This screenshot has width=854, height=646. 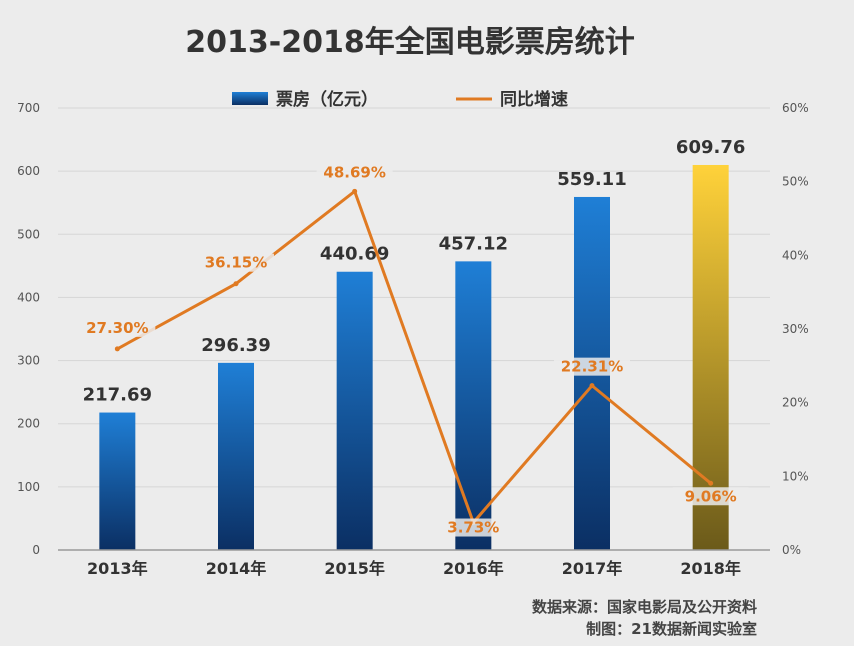 I want to click on x-tick-label: 2017年, so click(x=592, y=568).